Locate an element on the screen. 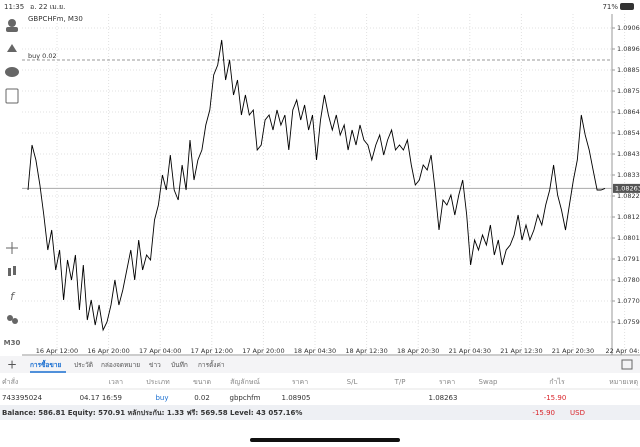  y-tick-label: 1.07910 is located at coordinates (628, 259).